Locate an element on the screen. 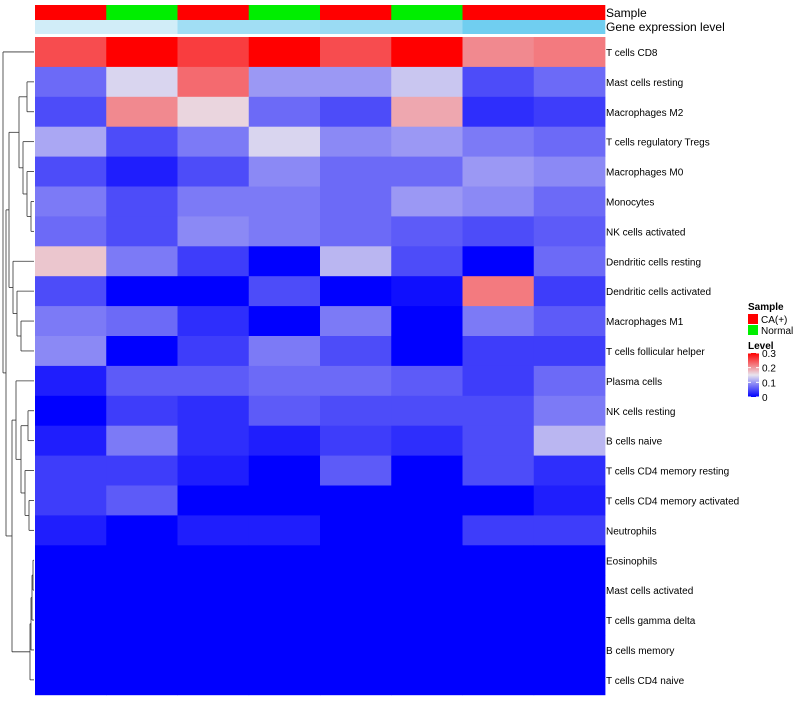 The image size is (800, 705). row-label: NK cells resting is located at coordinates (640, 412).